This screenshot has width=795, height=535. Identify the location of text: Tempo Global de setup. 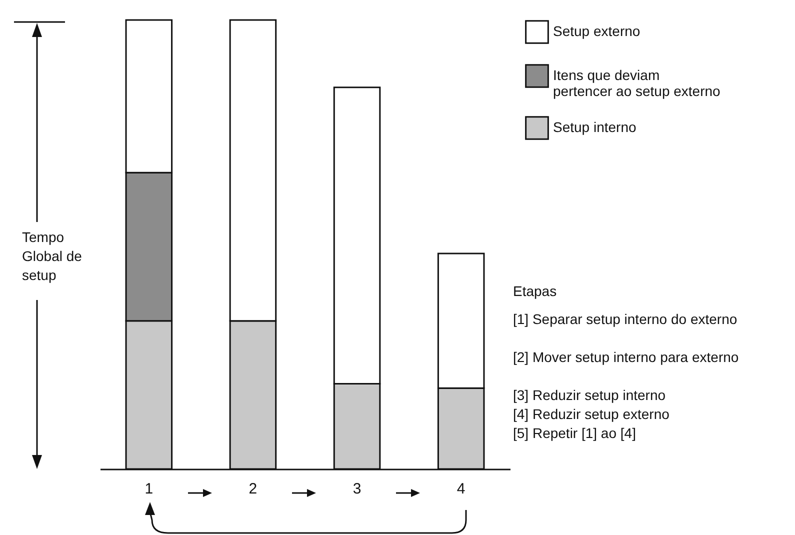
(57, 256).